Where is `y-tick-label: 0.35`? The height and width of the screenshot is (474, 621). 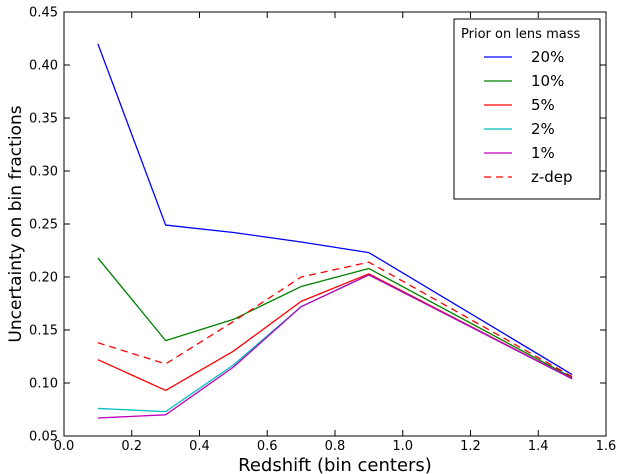
y-tick-label: 0.35 is located at coordinates (43, 119).